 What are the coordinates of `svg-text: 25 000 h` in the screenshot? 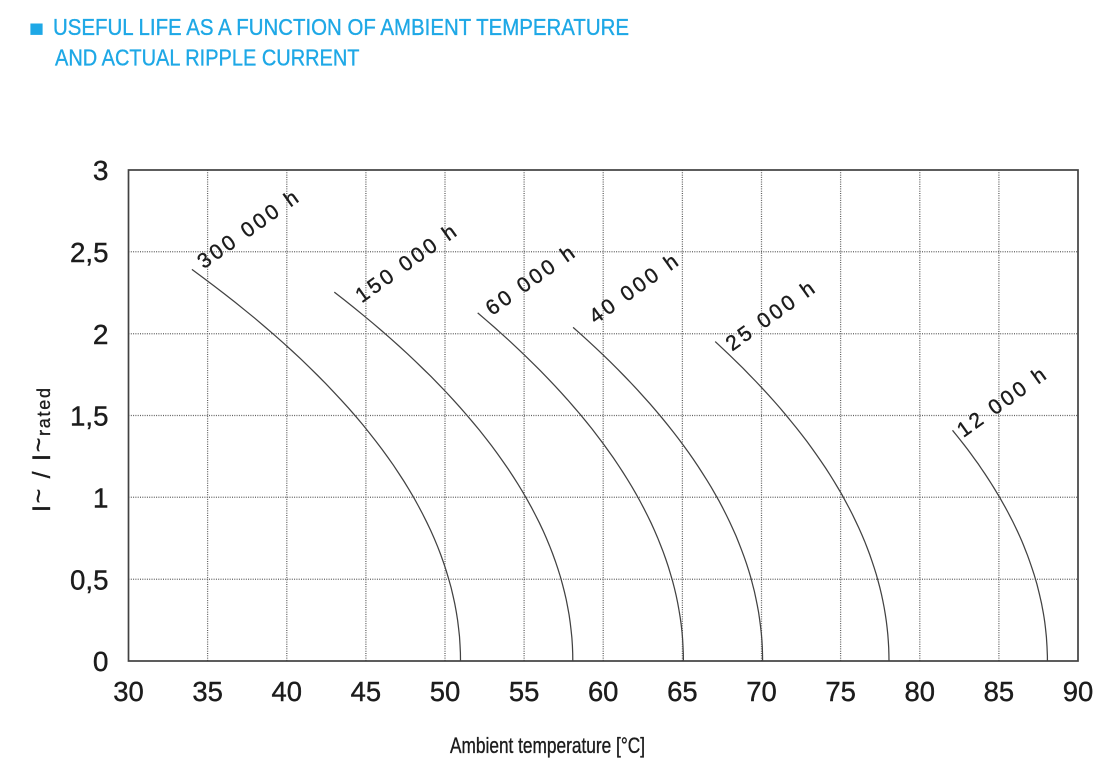 It's located at (770, 316).